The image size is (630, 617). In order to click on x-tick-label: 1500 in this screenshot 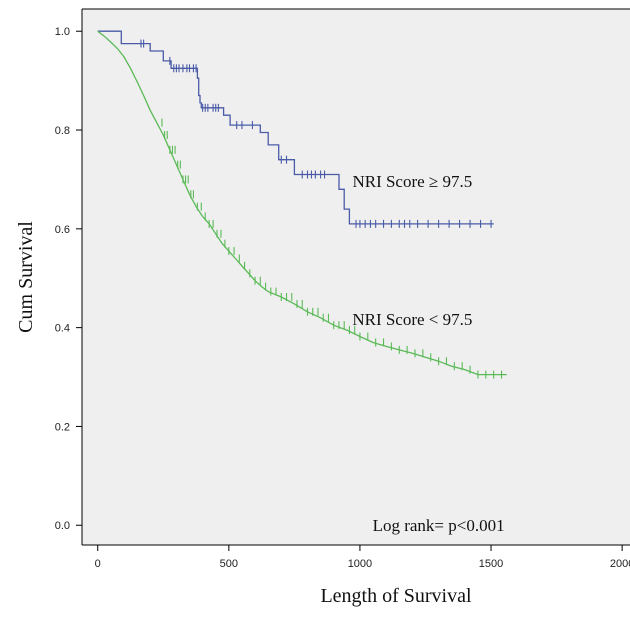, I will do `click(491, 564)`.